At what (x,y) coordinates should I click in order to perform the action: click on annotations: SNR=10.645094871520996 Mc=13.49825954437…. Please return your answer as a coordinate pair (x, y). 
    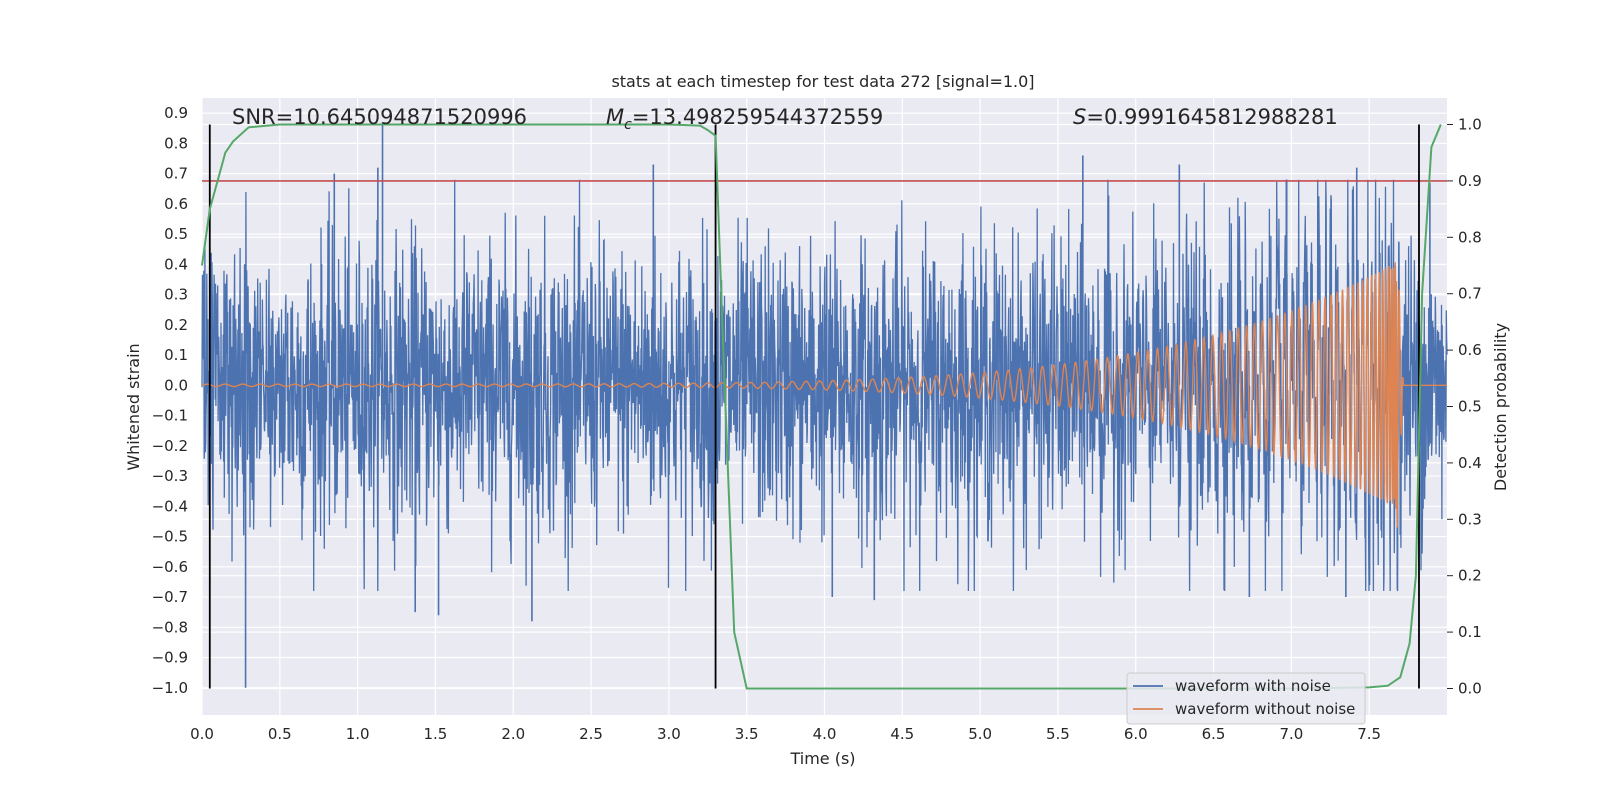
    Looking at the image, I should click on (785, 119).